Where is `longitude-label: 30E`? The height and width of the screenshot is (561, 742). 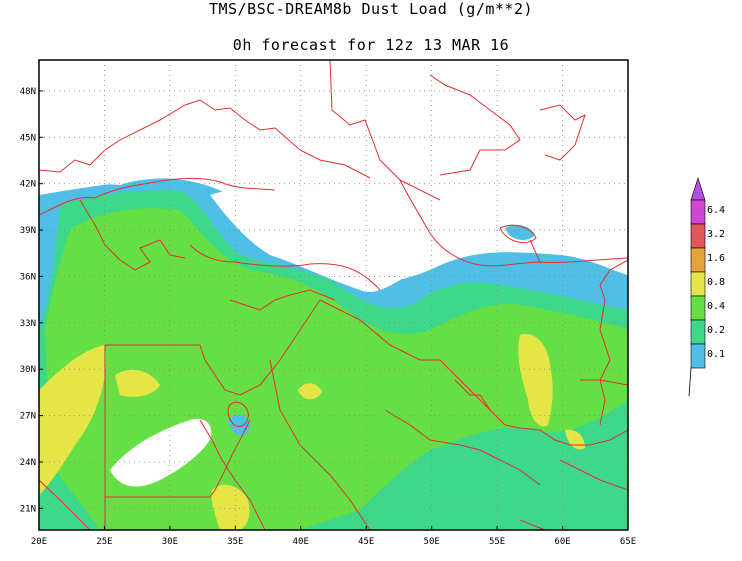 longitude-label: 30E is located at coordinates (170, 542).